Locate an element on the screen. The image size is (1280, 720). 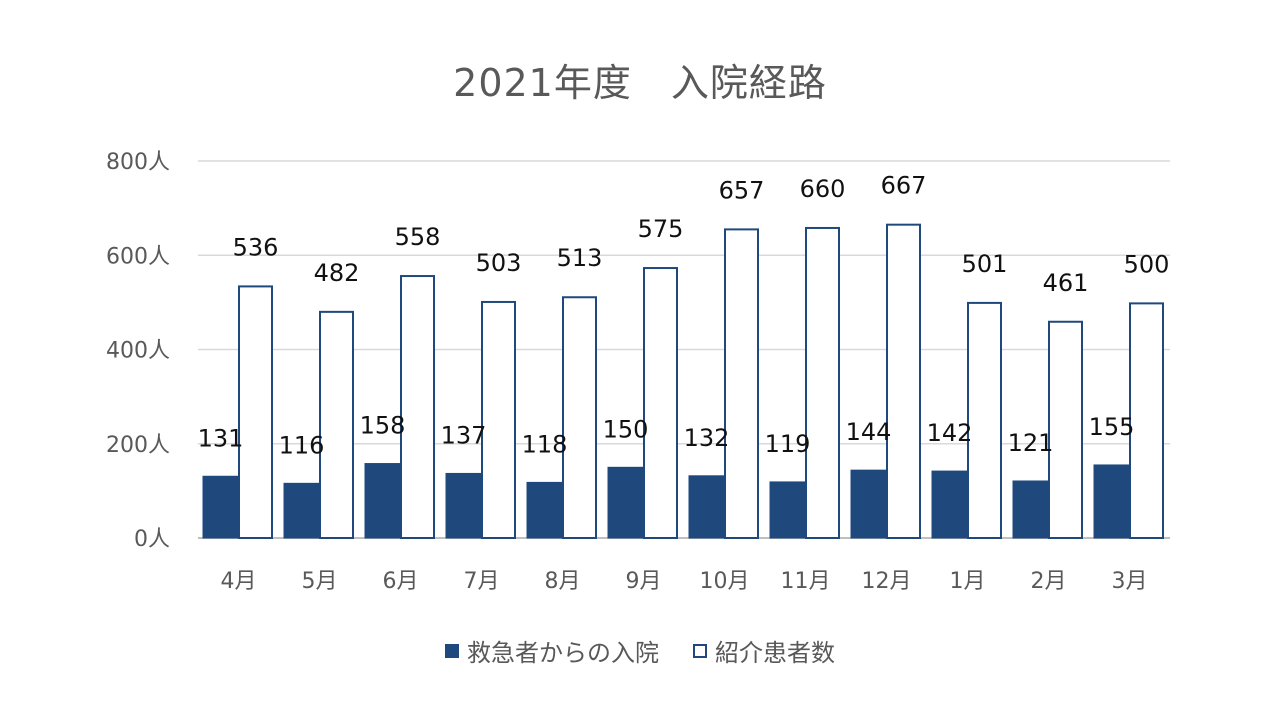
y-tick-label: 400人 is located at coordinates (138, 351).